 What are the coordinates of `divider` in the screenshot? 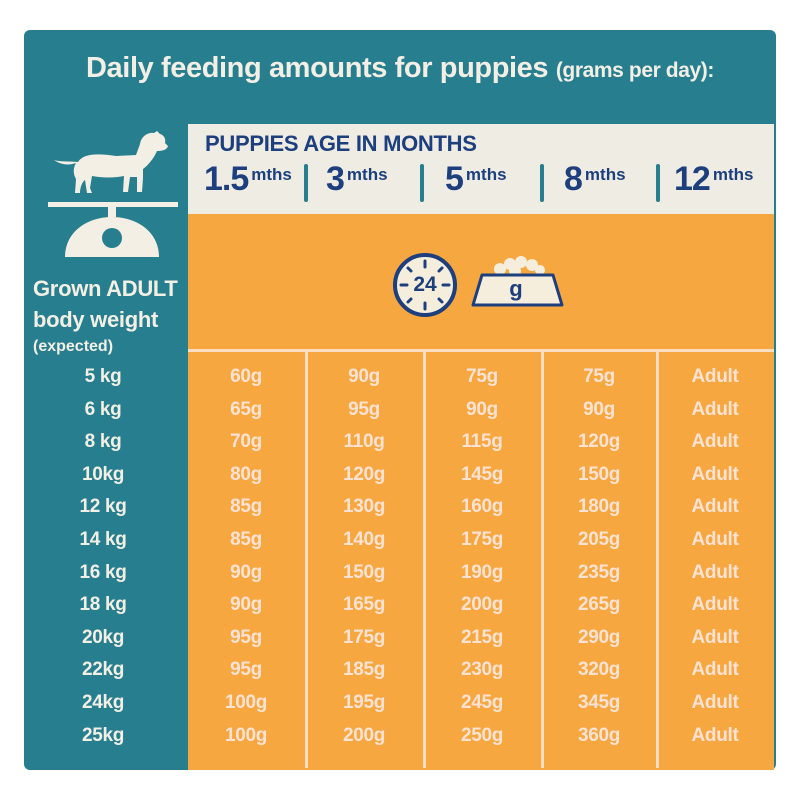 It's located at (481, 350).